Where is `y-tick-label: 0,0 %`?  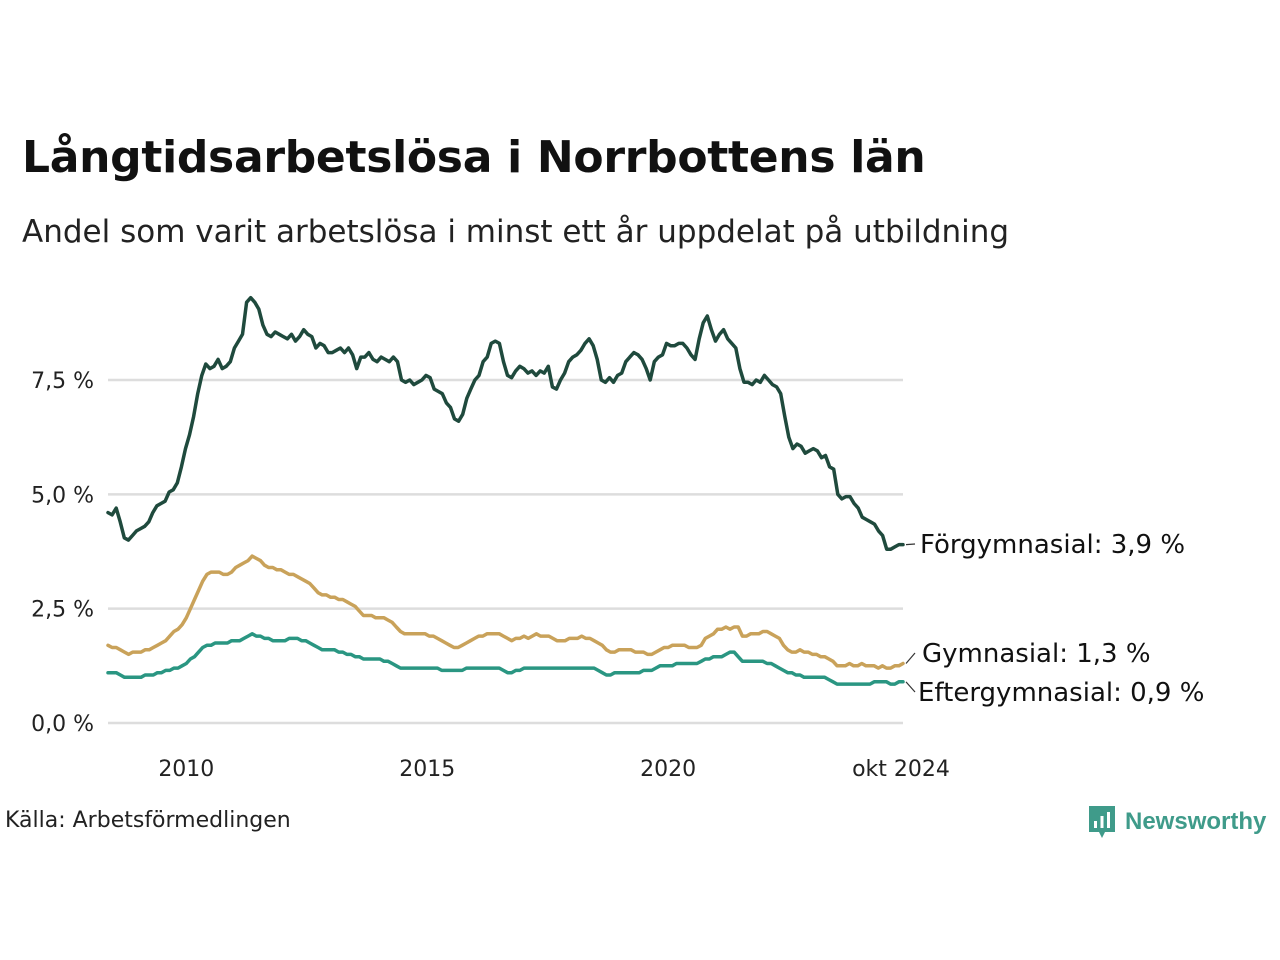 y-tick-label: 0,0 % is located at coordinates (62, 724).